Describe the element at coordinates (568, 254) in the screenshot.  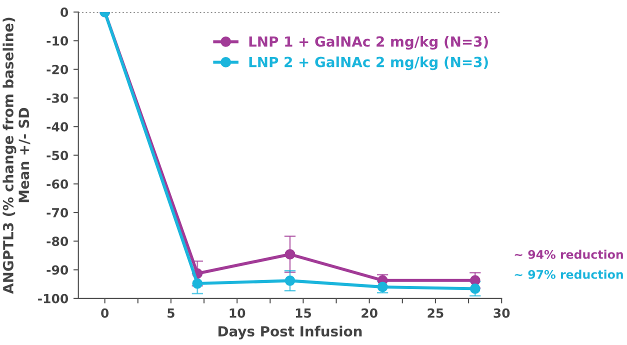
I see `text: ~ 94% reduction` at that location.